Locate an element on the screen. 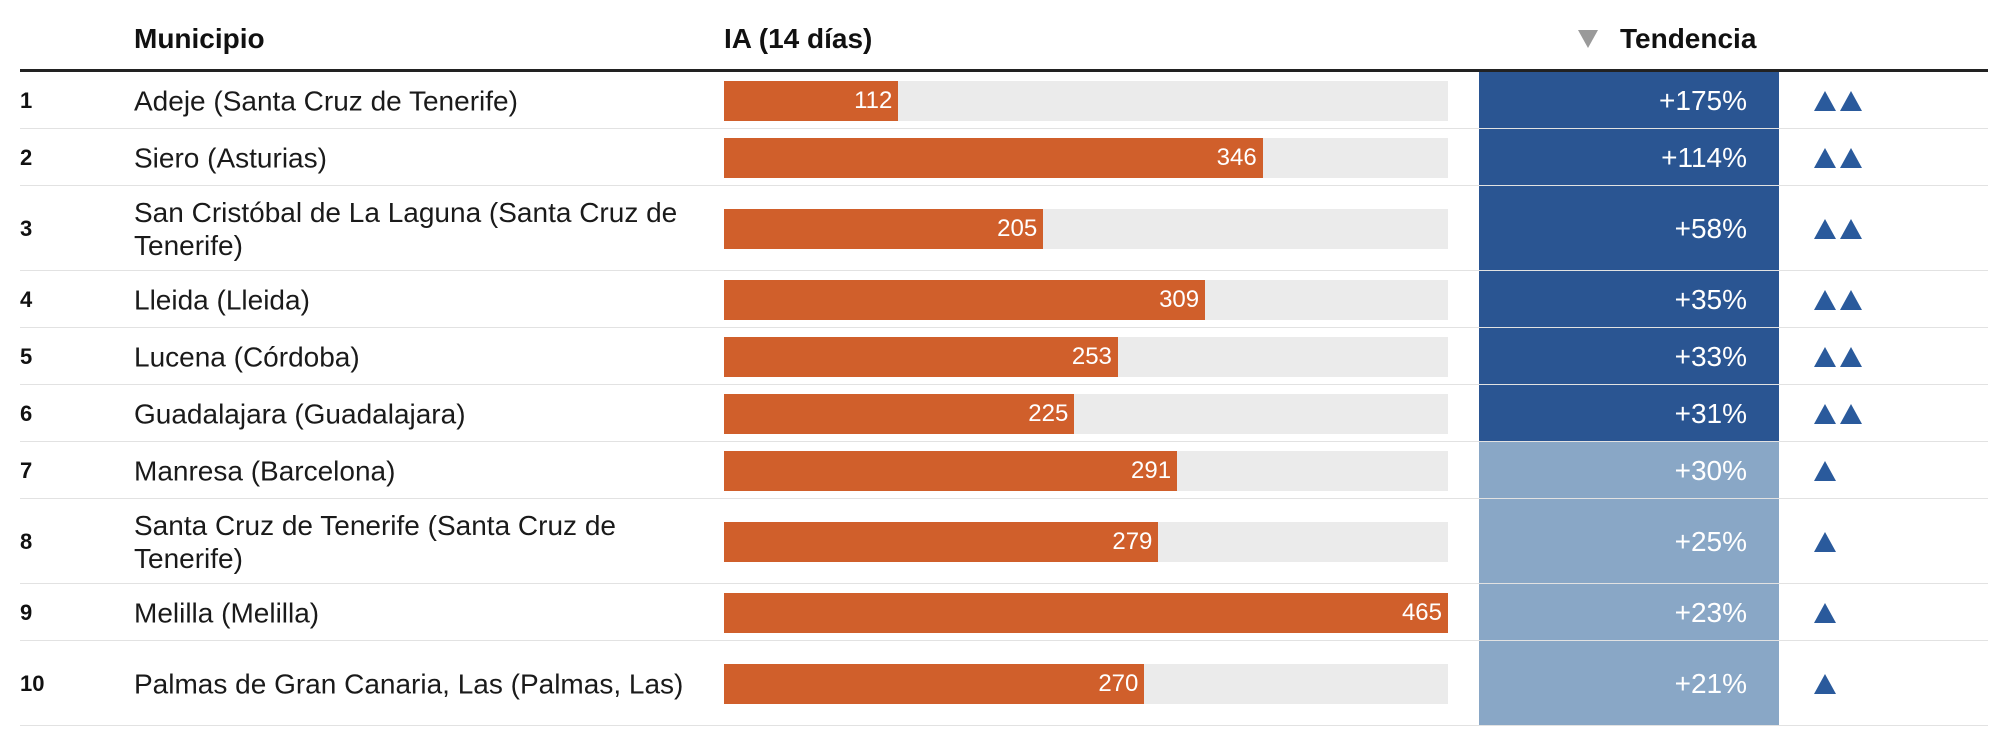 This screenshot has height=733, width=2000. ia-value-label: 112 is located at coordinates (873, 100).